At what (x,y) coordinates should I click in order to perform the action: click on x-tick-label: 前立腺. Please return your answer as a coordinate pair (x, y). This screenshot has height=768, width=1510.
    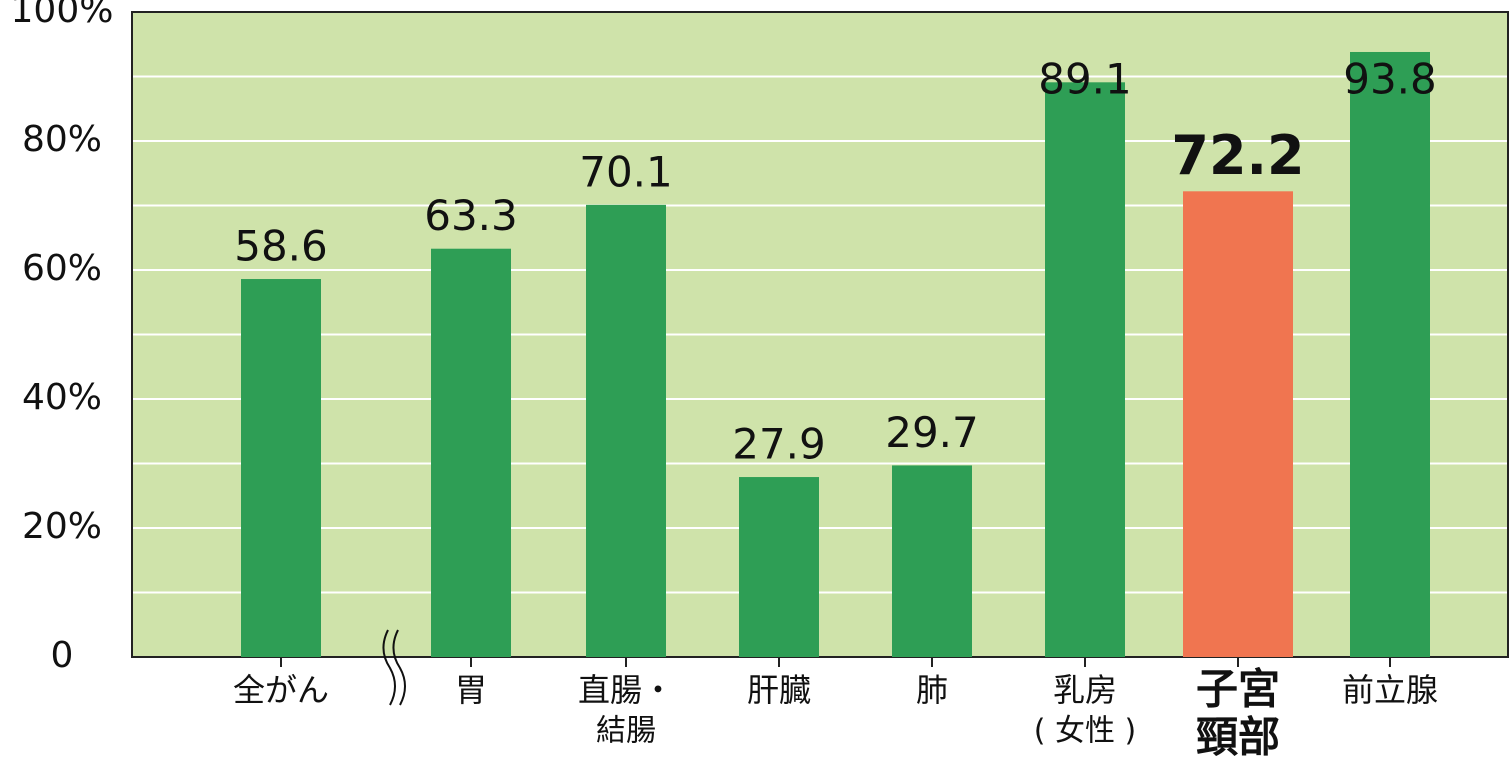
    Looking at the image, I should click on (1390, 690).